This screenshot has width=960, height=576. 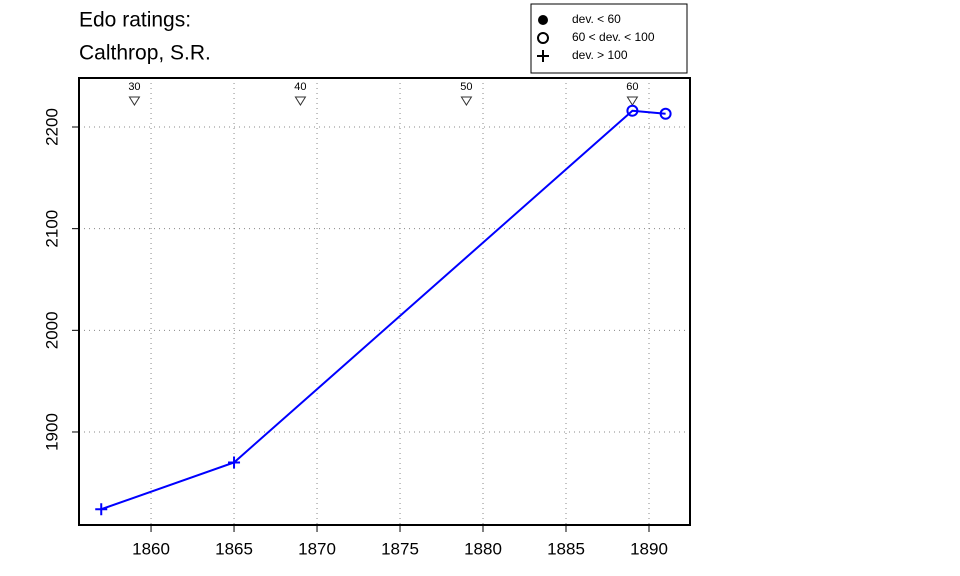 I want to click on chart-title: Edo ratings:, so click(x=135, y=20).